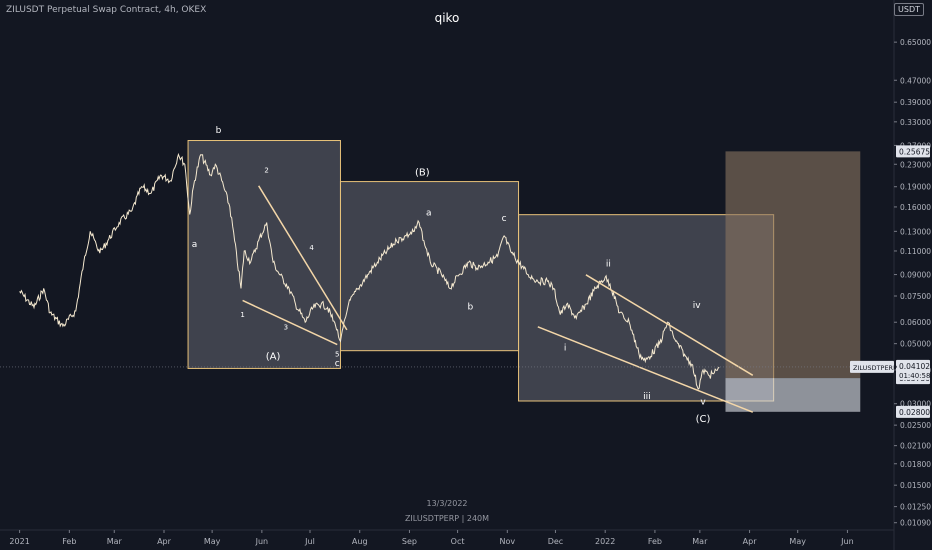  Describe the element at coordinates (793, 265) in the screenshot. I see `target-profit-zone` at that location.